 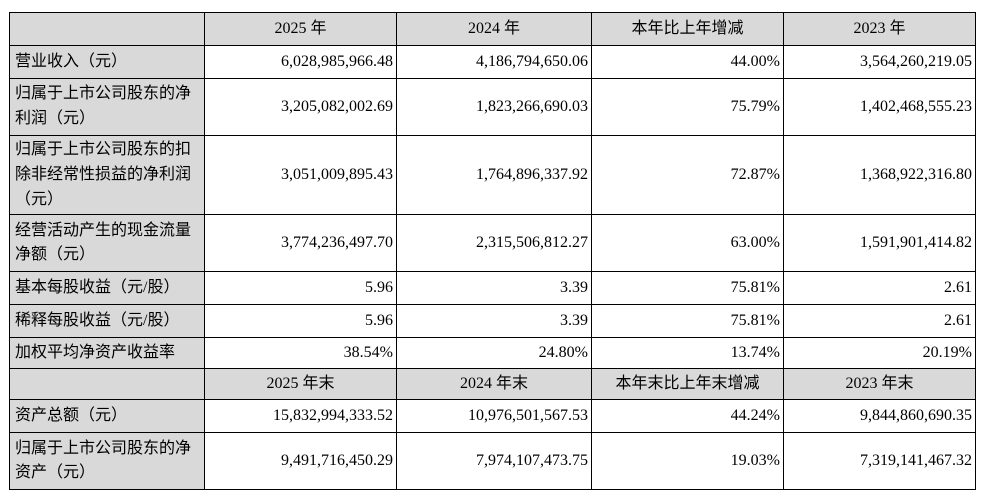 I want to click on cell-value: 24.80%, so click(x=494, y=353).